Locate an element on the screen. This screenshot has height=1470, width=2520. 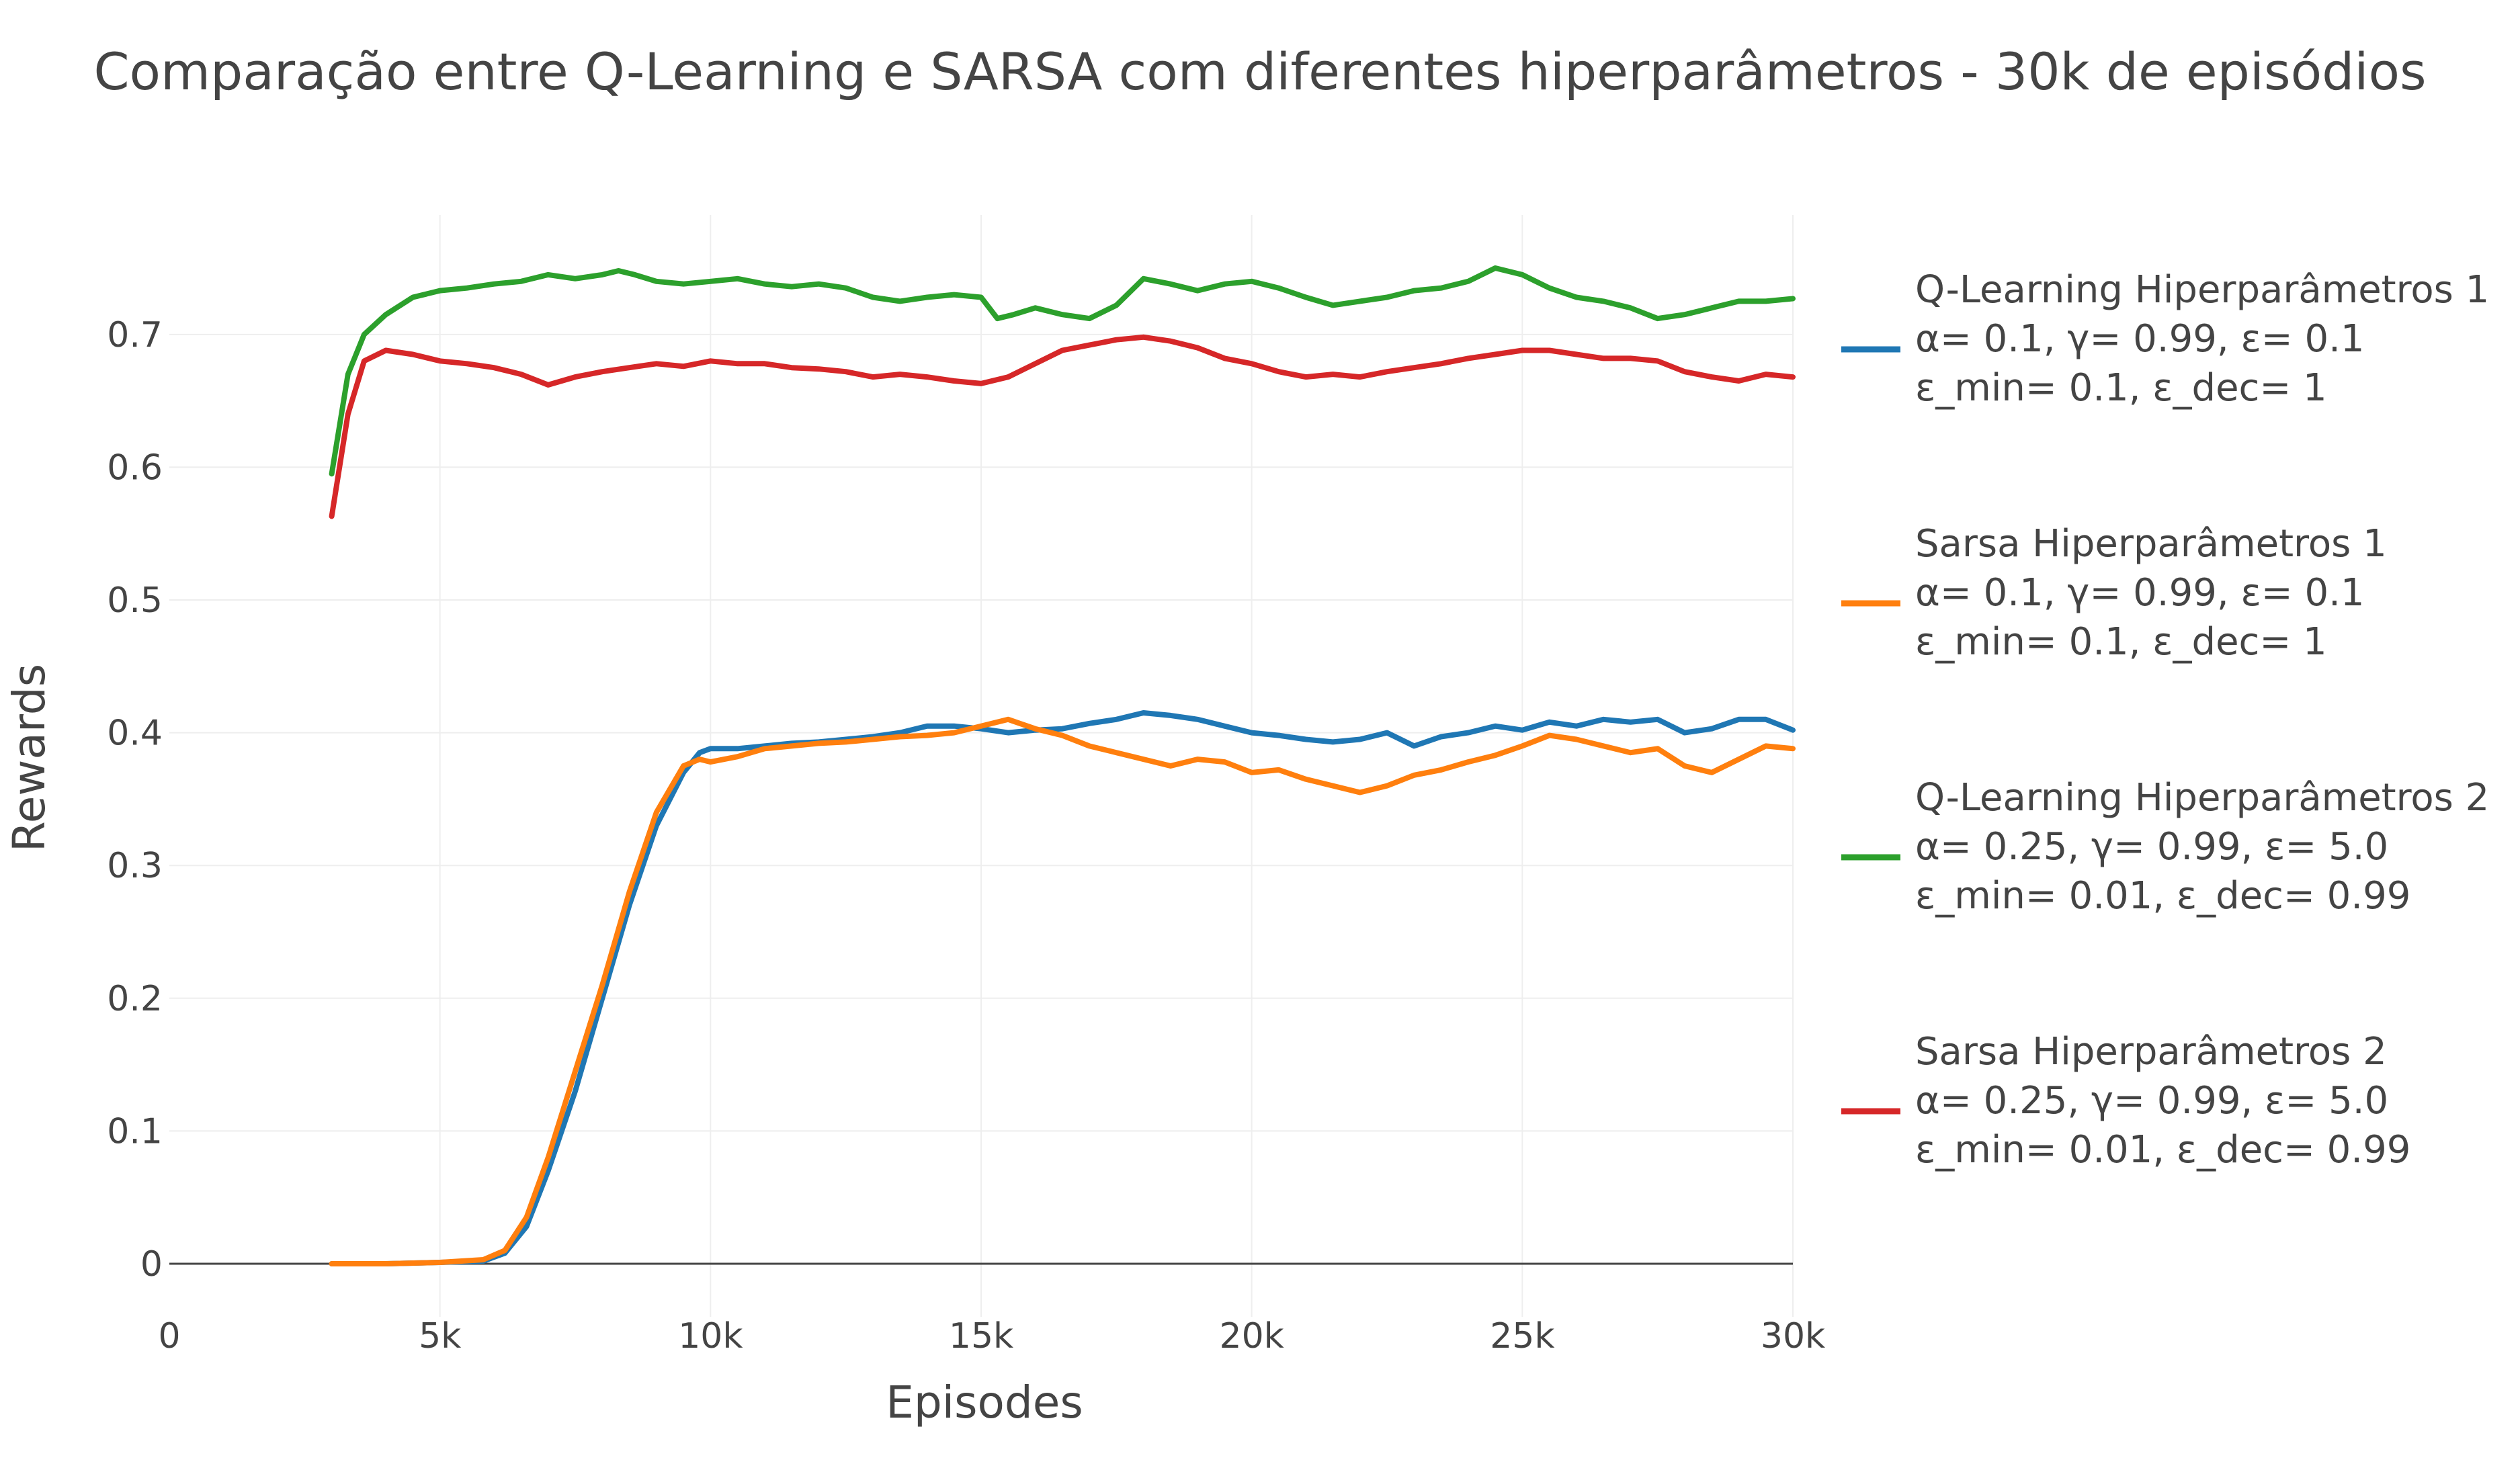
y-axis-tick-labels: 0 0.1 0.2 0.3 0.4 0.5 0.6 0.7 is located at coordinates (135, 800).